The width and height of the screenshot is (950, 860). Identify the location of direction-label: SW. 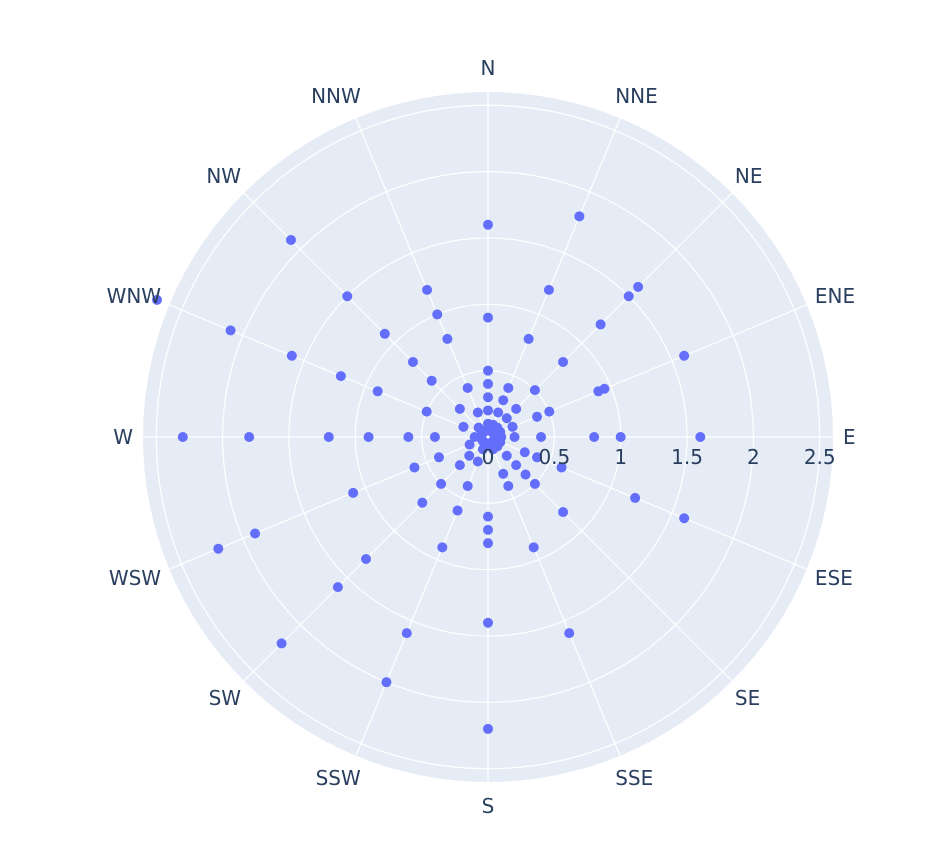
(225, 698).